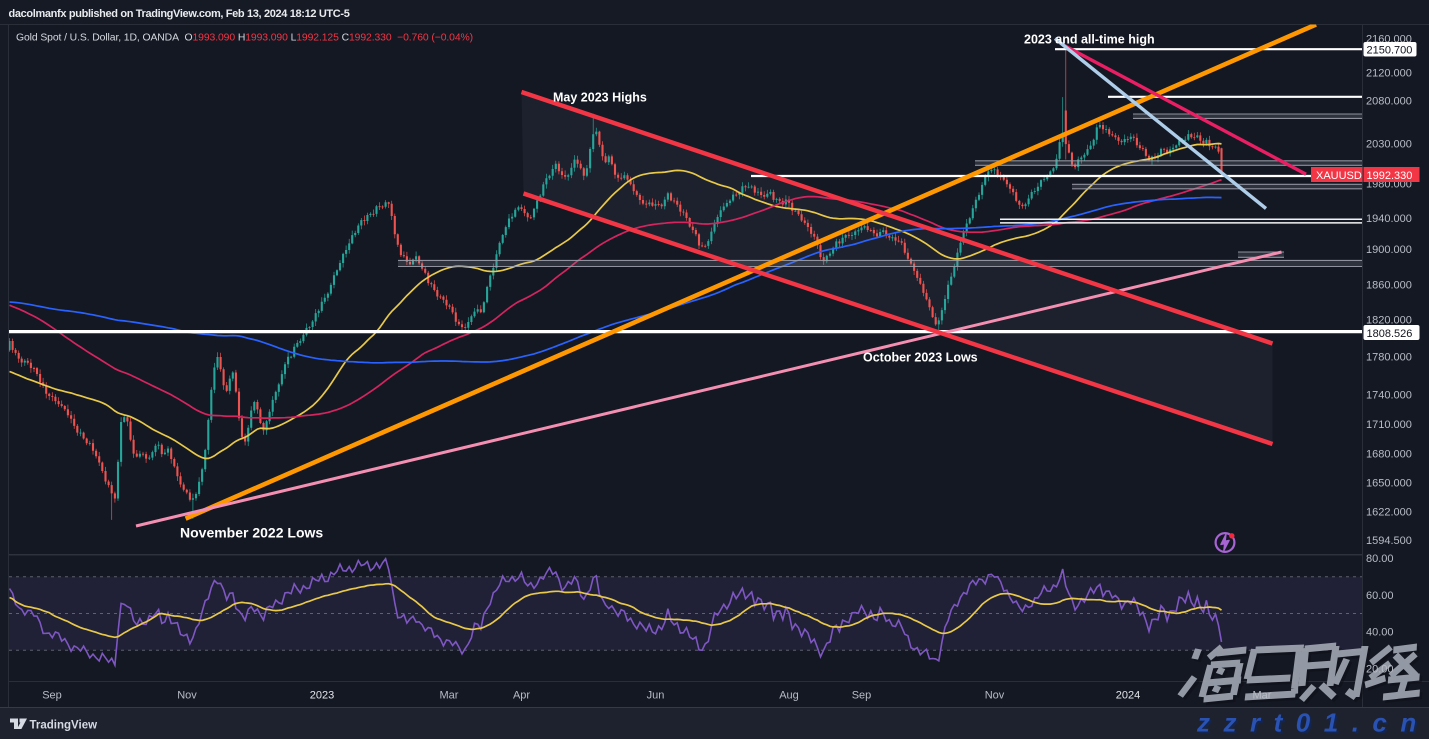 The image size is (1429, 739). Describe the element at coordinates (1390, 334) in the screenshot. I see `svg-text: 1808.526` at that location.